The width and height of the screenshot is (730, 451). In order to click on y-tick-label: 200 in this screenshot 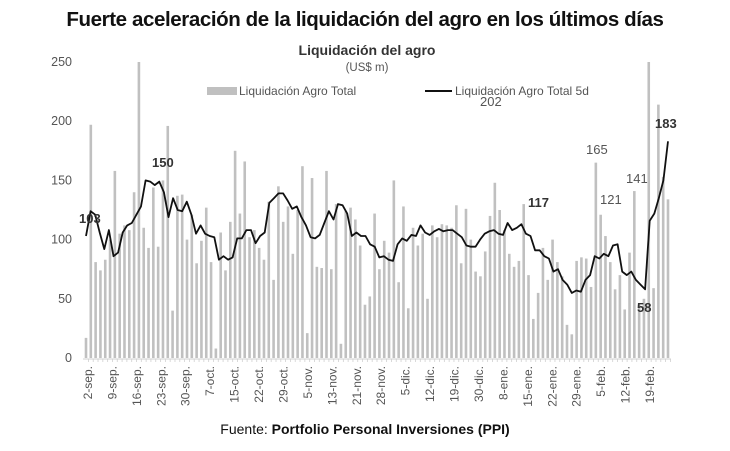, I will do `click(61, 121)`.